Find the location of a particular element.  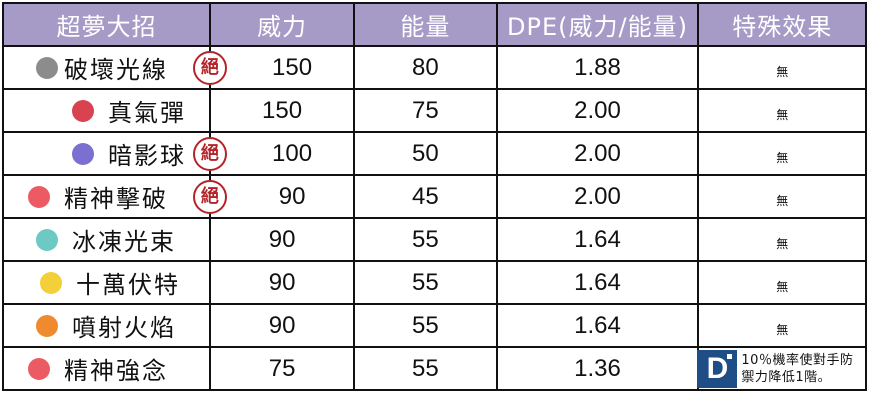

energy-value: 80 is located at coordinates (425, 67).